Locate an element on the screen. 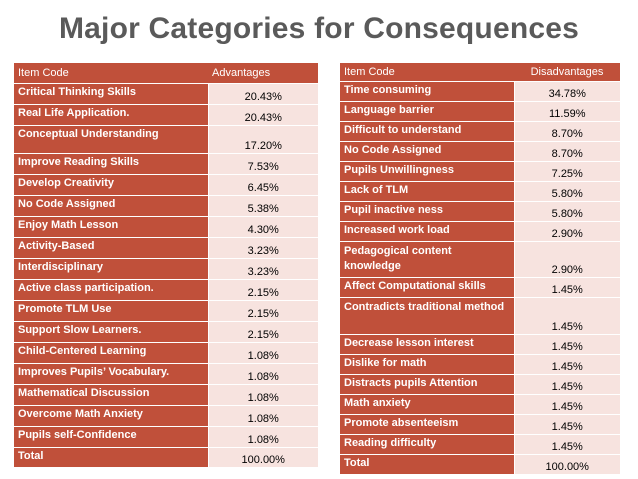 Image resolution: width=638 pixels, height=479 pixels. advantages-total-label: Total is located at coordinates (111, 457).